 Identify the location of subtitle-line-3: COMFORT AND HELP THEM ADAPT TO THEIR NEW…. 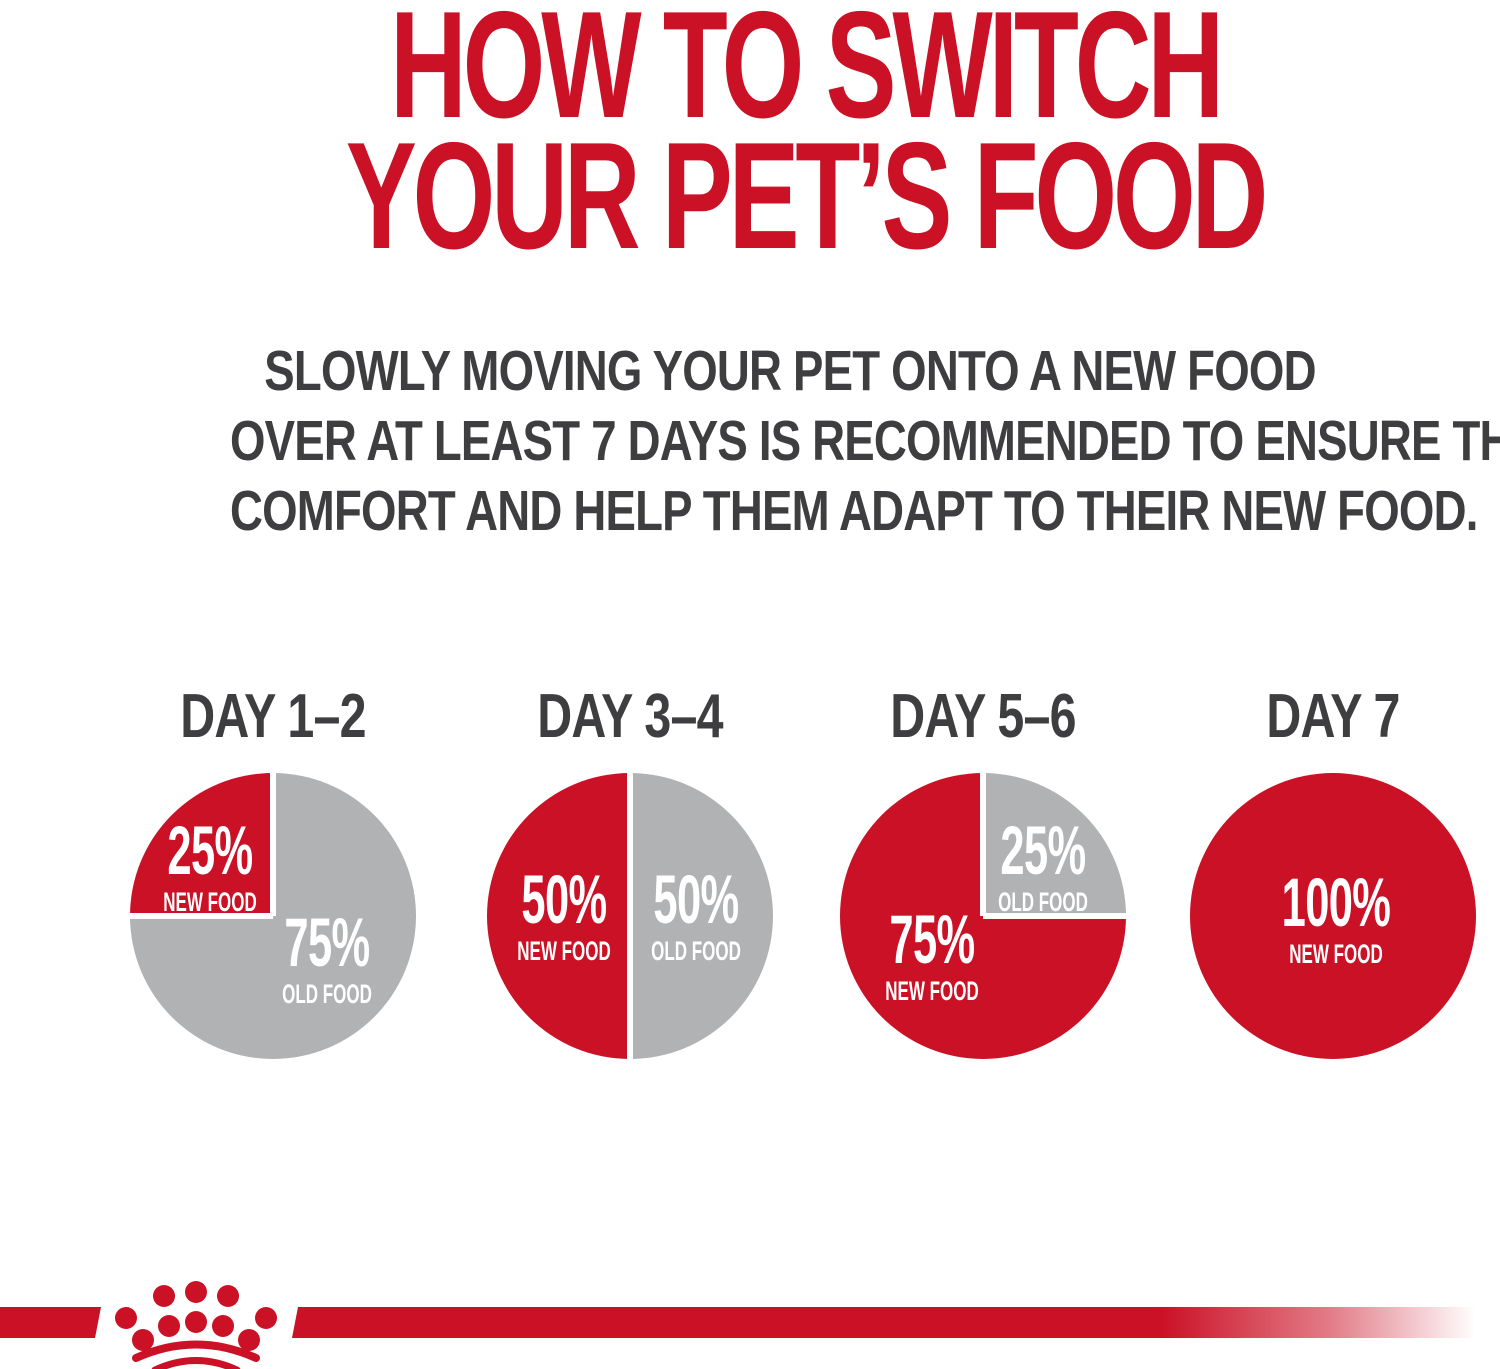
(854, 511).